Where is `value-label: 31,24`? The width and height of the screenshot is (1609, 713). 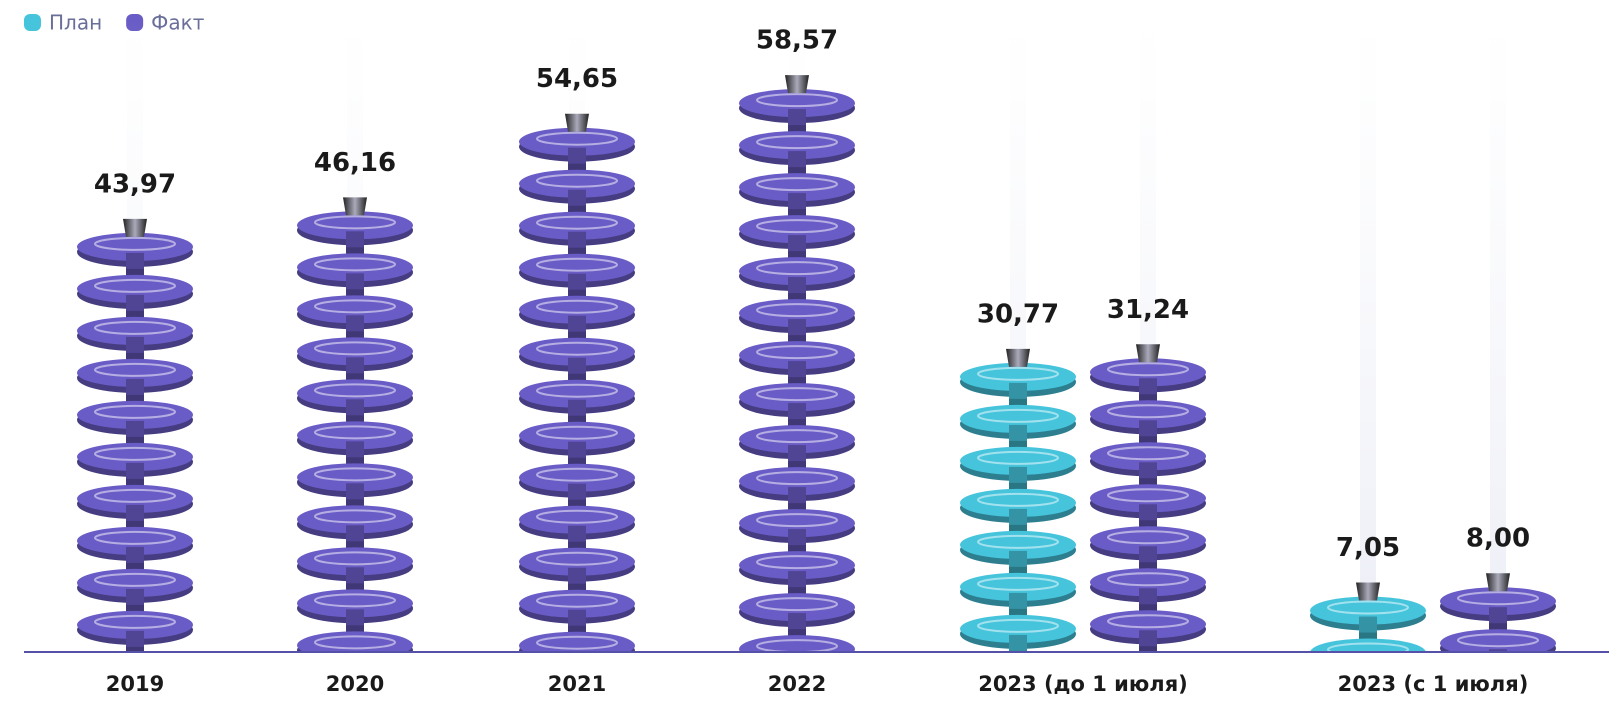 value-label: 31,24 is located at coordinates (1148, 310).